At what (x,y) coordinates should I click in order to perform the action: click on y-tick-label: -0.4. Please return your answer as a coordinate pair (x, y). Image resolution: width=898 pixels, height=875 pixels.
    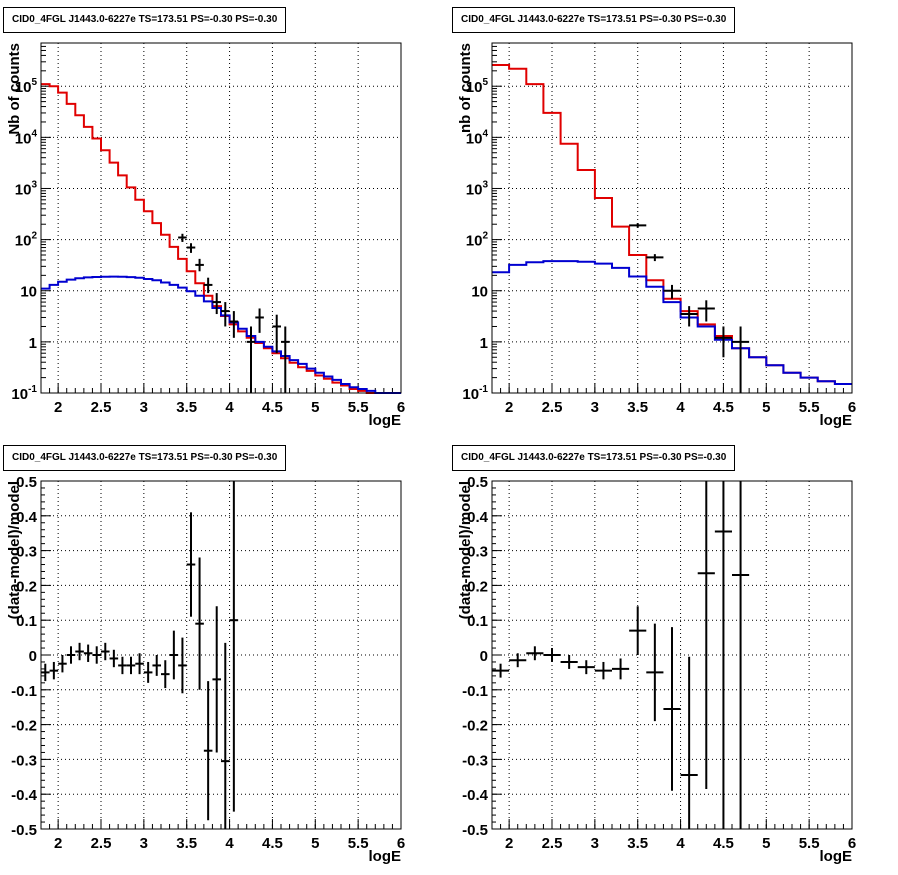
    Looking at the image, I should click on (24, 795).